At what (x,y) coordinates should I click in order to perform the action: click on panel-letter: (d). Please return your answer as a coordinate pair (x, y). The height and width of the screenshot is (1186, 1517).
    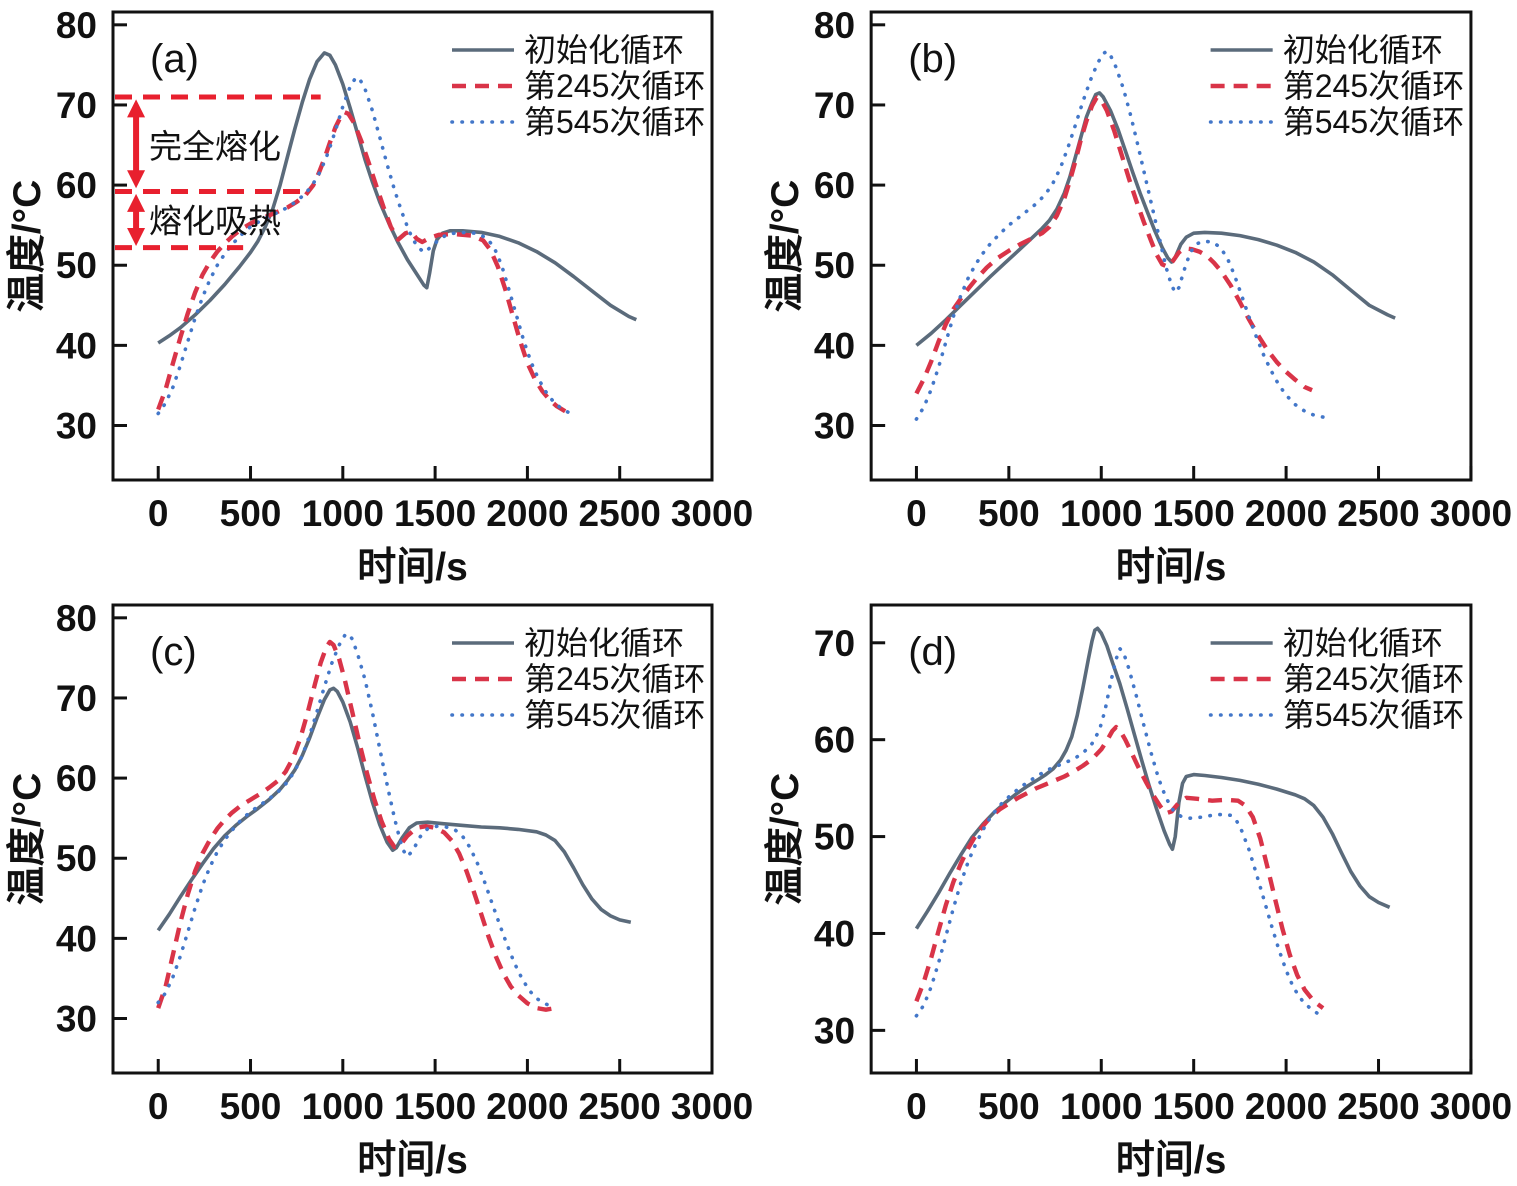
    Looking at the image, I should click on (932, 652).